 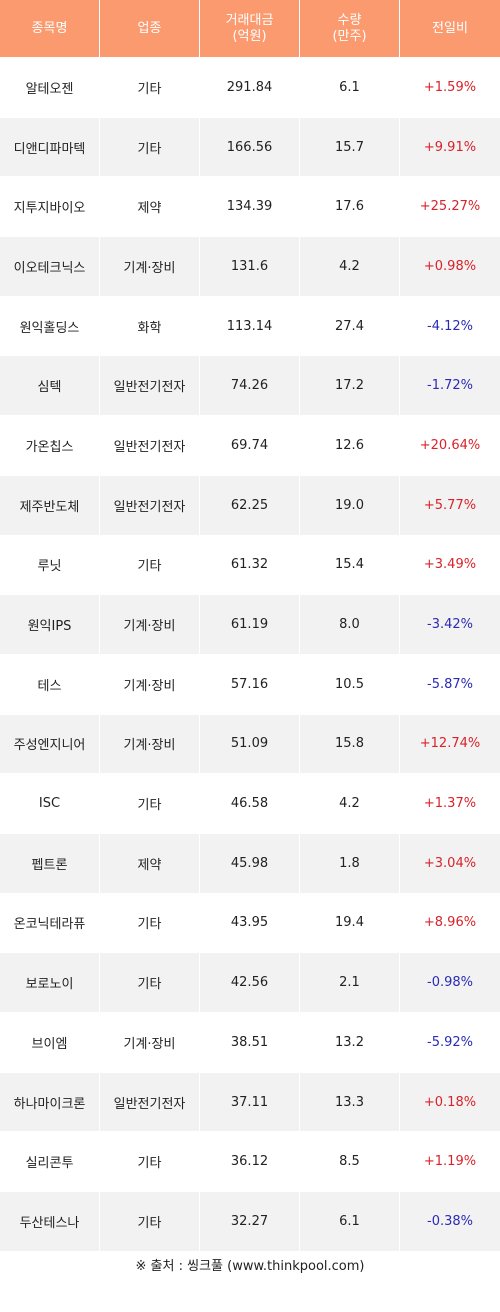 I want to click on stock-name-cell: 알테오젠, so click(x=50, y=88).